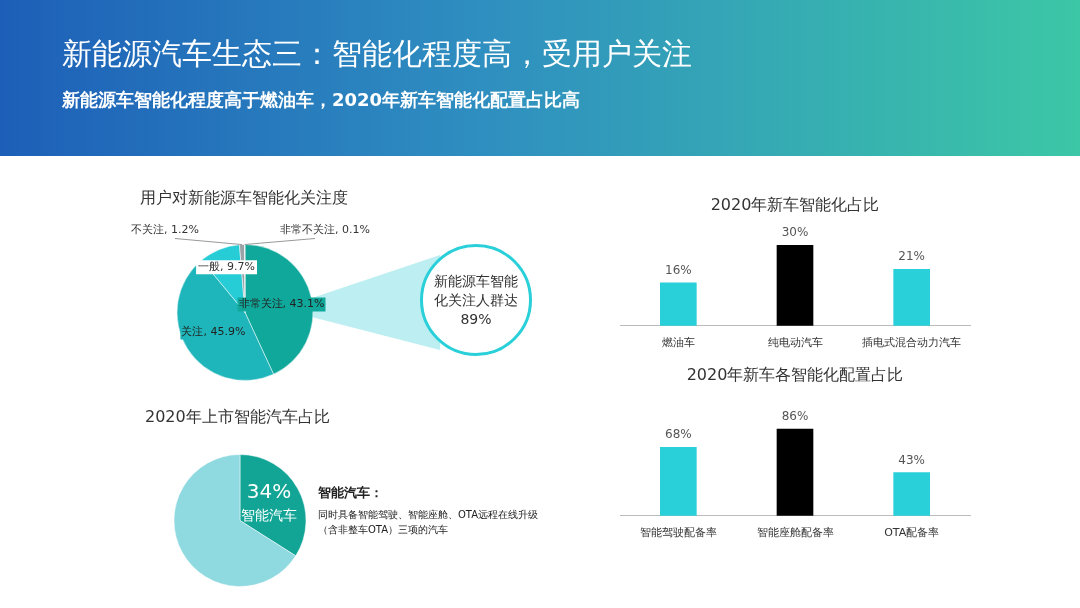 The height and width of the screenshot is (608, 1080). I want to click on slice-label: 一般, 9.7%, so click(227, 267).